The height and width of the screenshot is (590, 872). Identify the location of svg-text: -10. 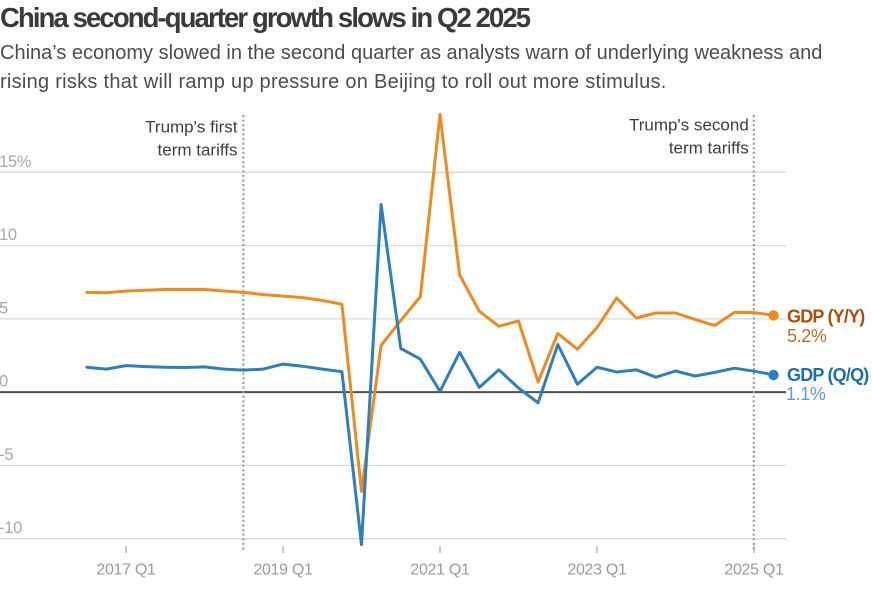
(11, 528).